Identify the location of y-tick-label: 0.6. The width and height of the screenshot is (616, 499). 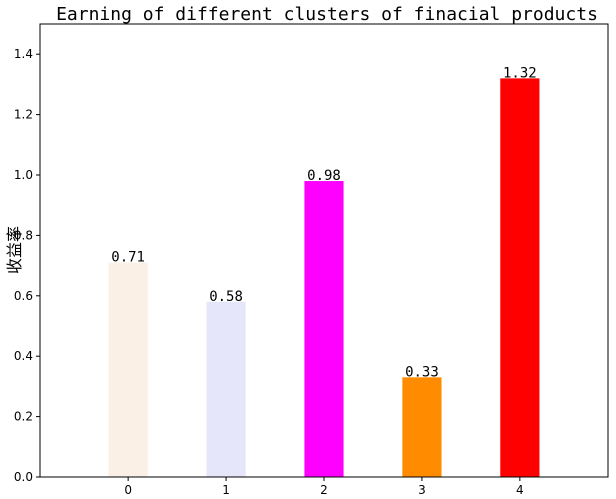
(23, 296).